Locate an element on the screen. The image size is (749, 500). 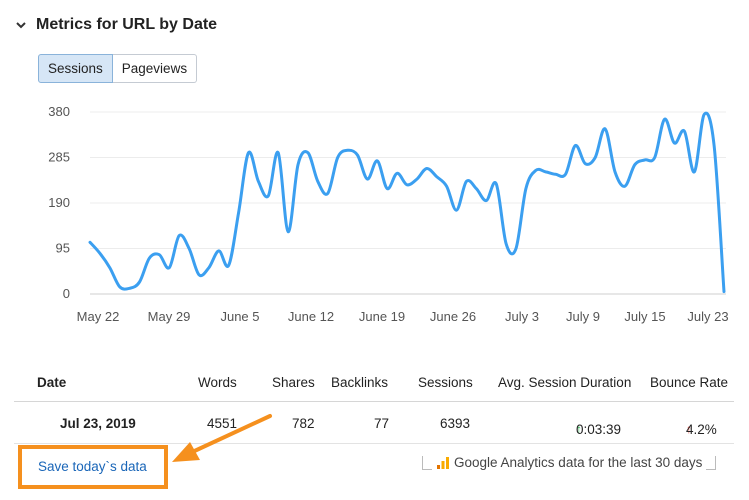
row-divider is located at coordinates (374, 443).